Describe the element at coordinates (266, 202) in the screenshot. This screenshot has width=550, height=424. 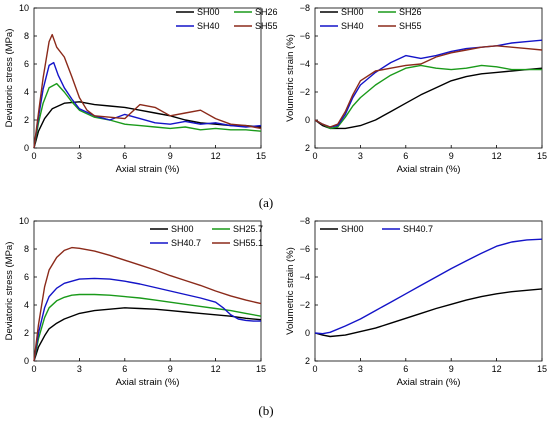
I see `panel-label-a: (a)` at that location.